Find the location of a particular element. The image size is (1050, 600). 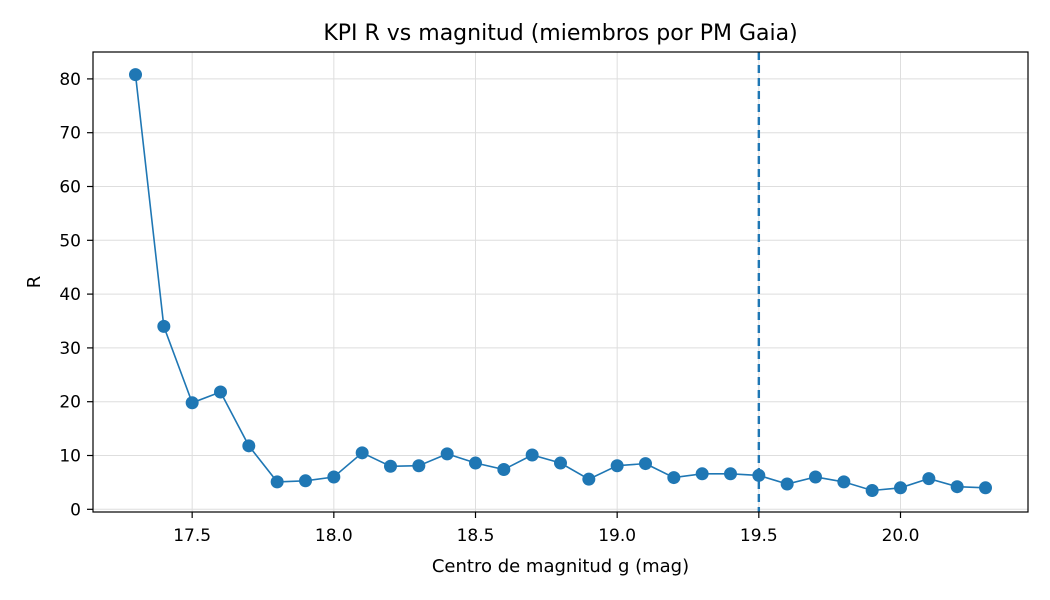

x-tick-label: 19.0 is located at coordinates (617, 536).